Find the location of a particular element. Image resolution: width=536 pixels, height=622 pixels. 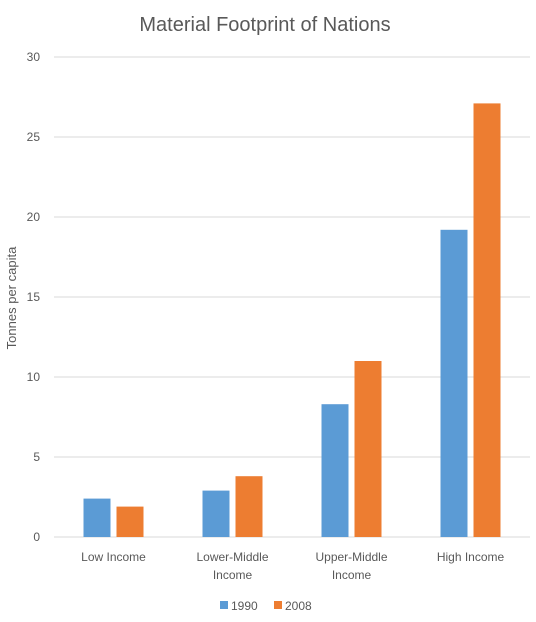

y-tick-label: 20 is located at coordinates (34, 217).